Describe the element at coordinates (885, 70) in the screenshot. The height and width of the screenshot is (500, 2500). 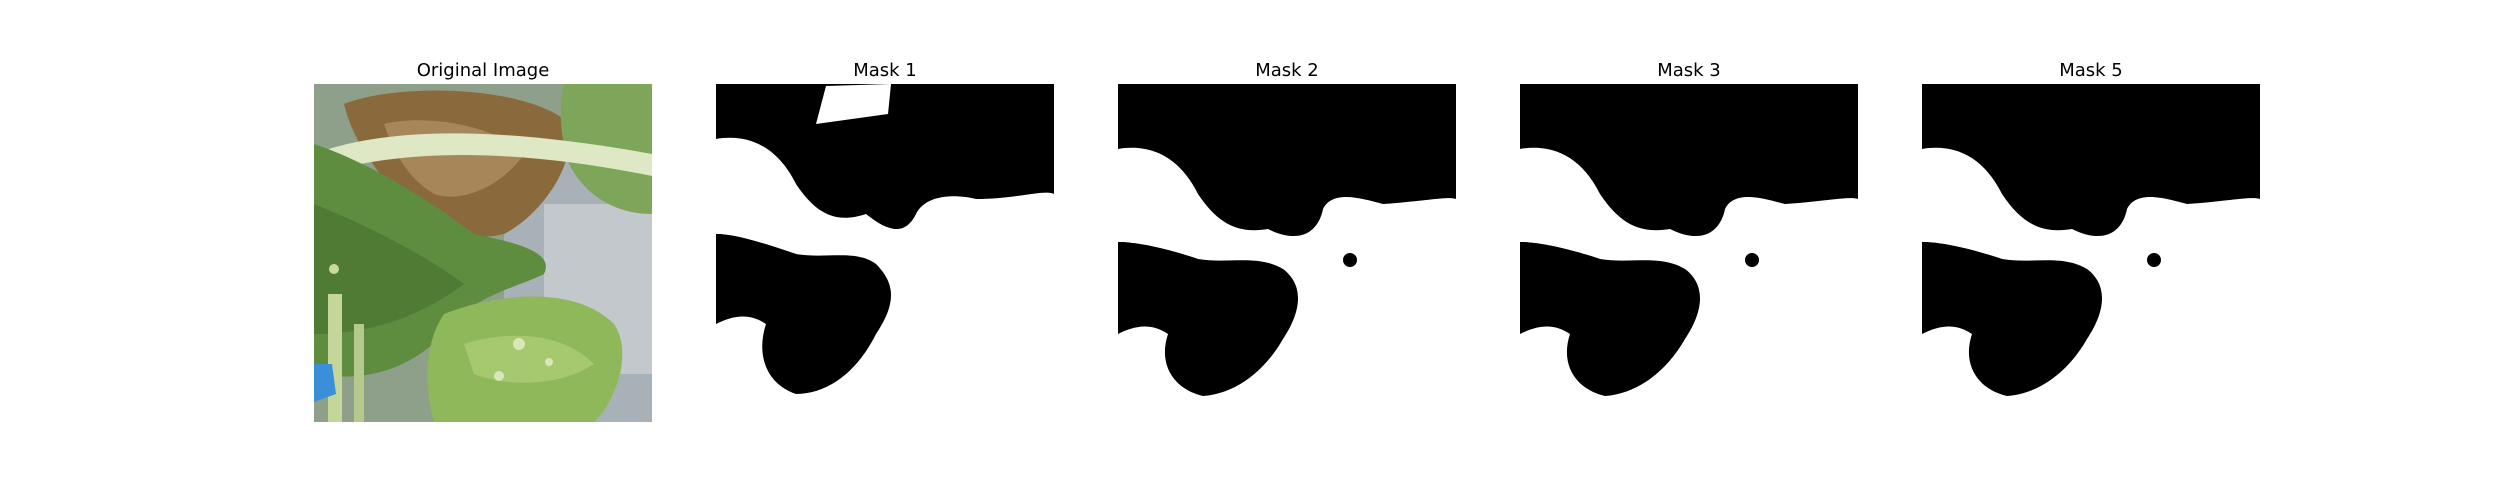
I see `panel-title: Mask 1` at that location.